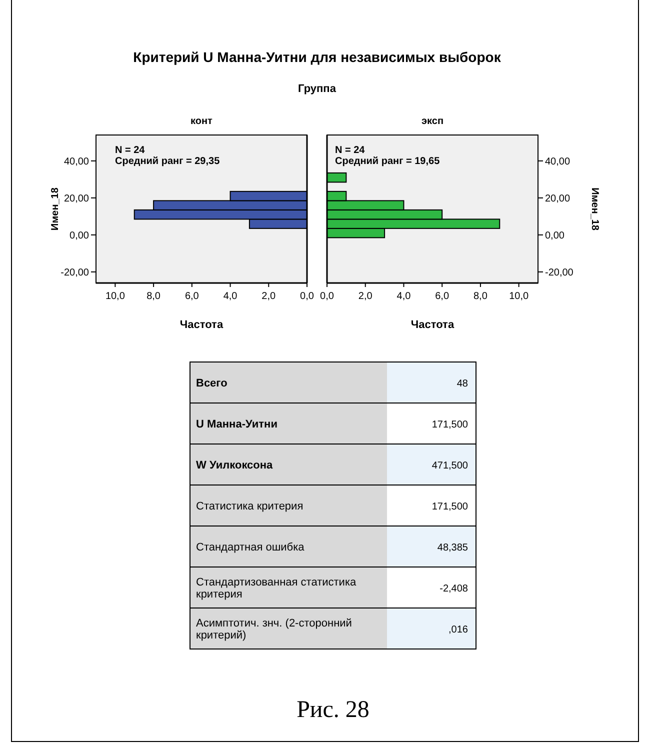 The width and height of the screenshot is (651, 755). Describe the element at coordinates (201, 121) in the screenshot. I see `chart-title: конт` at that location.